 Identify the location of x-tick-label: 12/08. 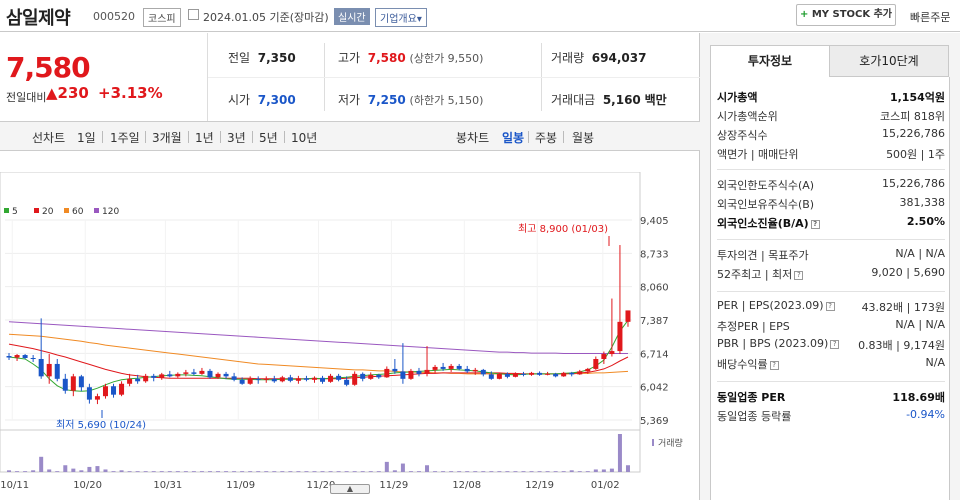
(466, 485).